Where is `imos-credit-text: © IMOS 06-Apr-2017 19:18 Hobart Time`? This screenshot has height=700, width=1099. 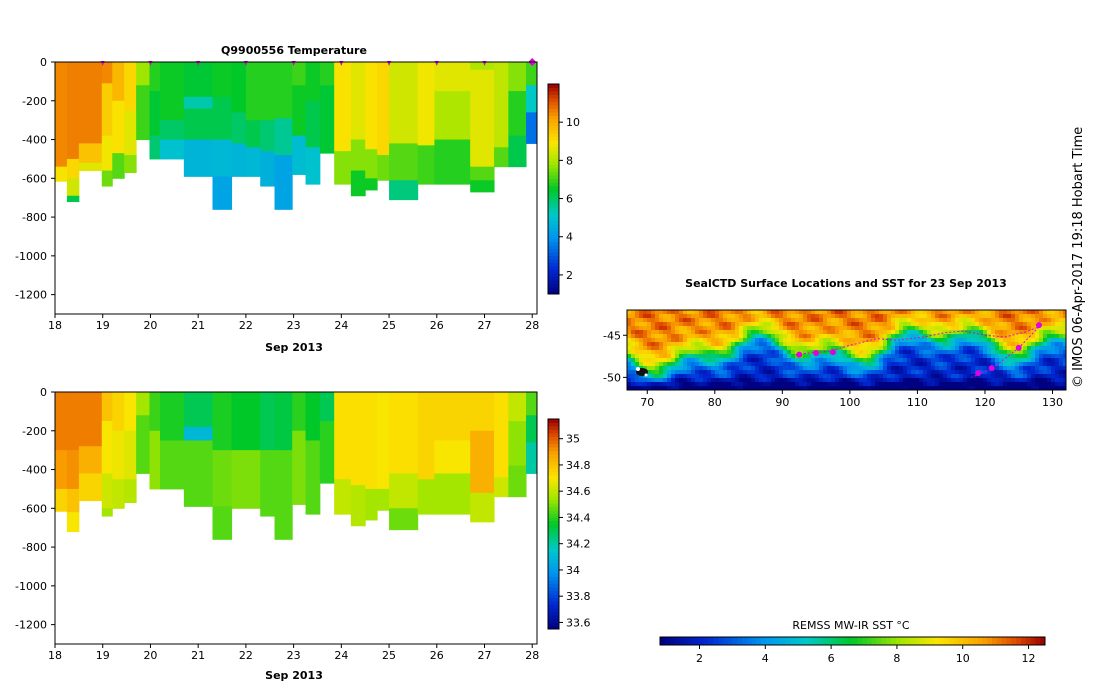 imos-credit-text: © IMOS 06-Apr-2017 19:18 Hobart Time is located at coordinates (1078, 257).